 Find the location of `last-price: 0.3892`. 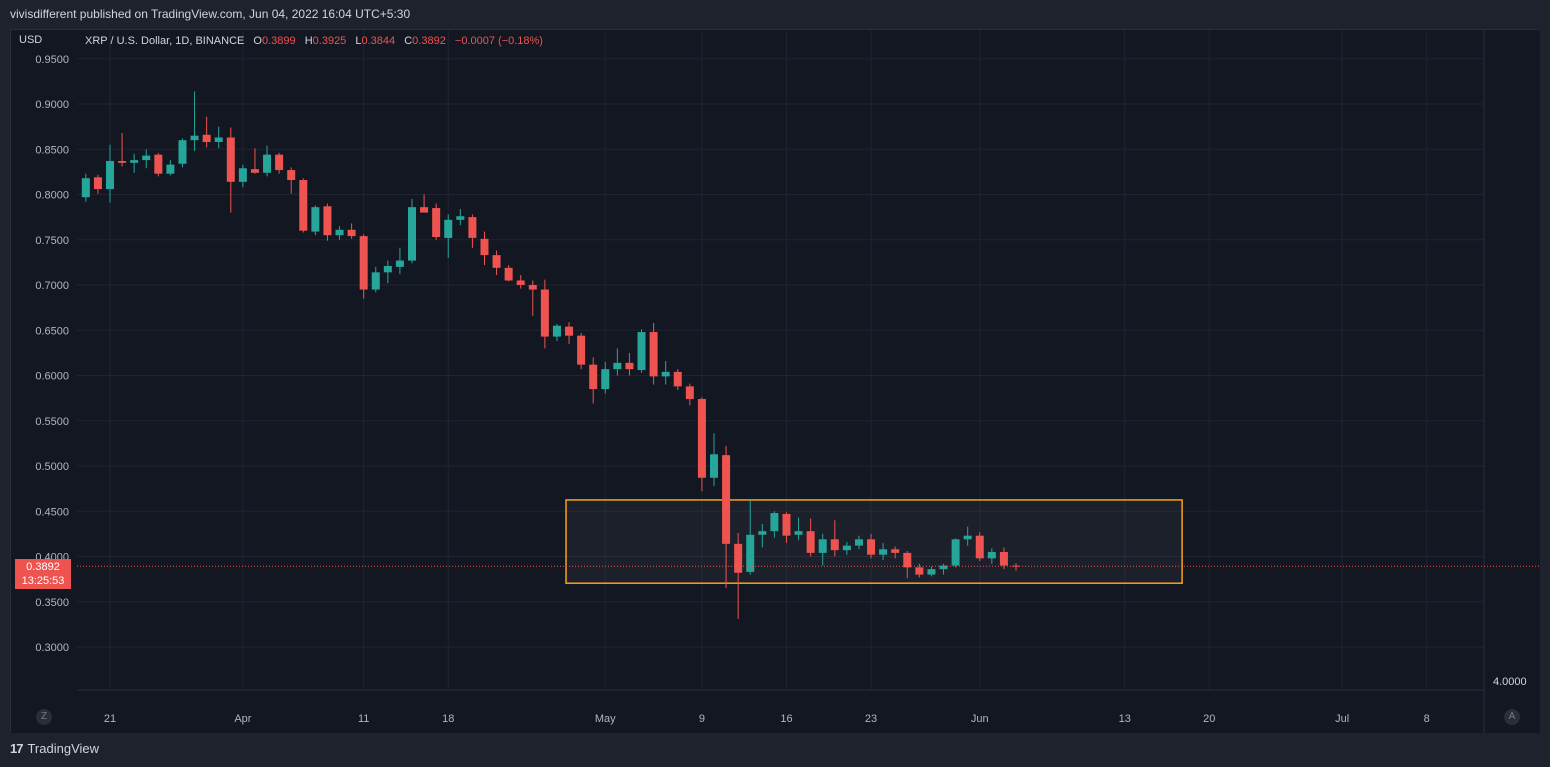

last-price: 0.3892 is located at coordinates (43, 567).